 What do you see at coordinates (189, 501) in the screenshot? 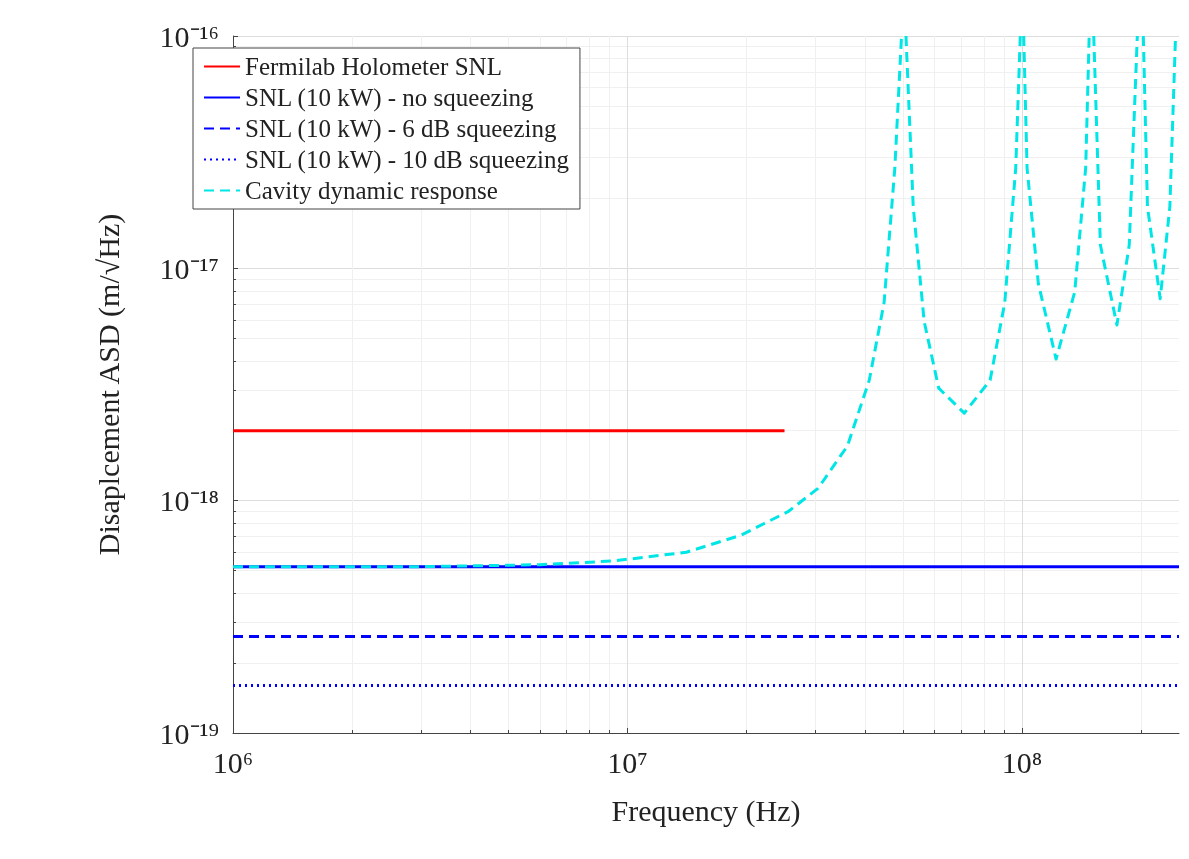
I see `y-tick-label: 10⁻¹⁸` at bounding box center [189, 501].